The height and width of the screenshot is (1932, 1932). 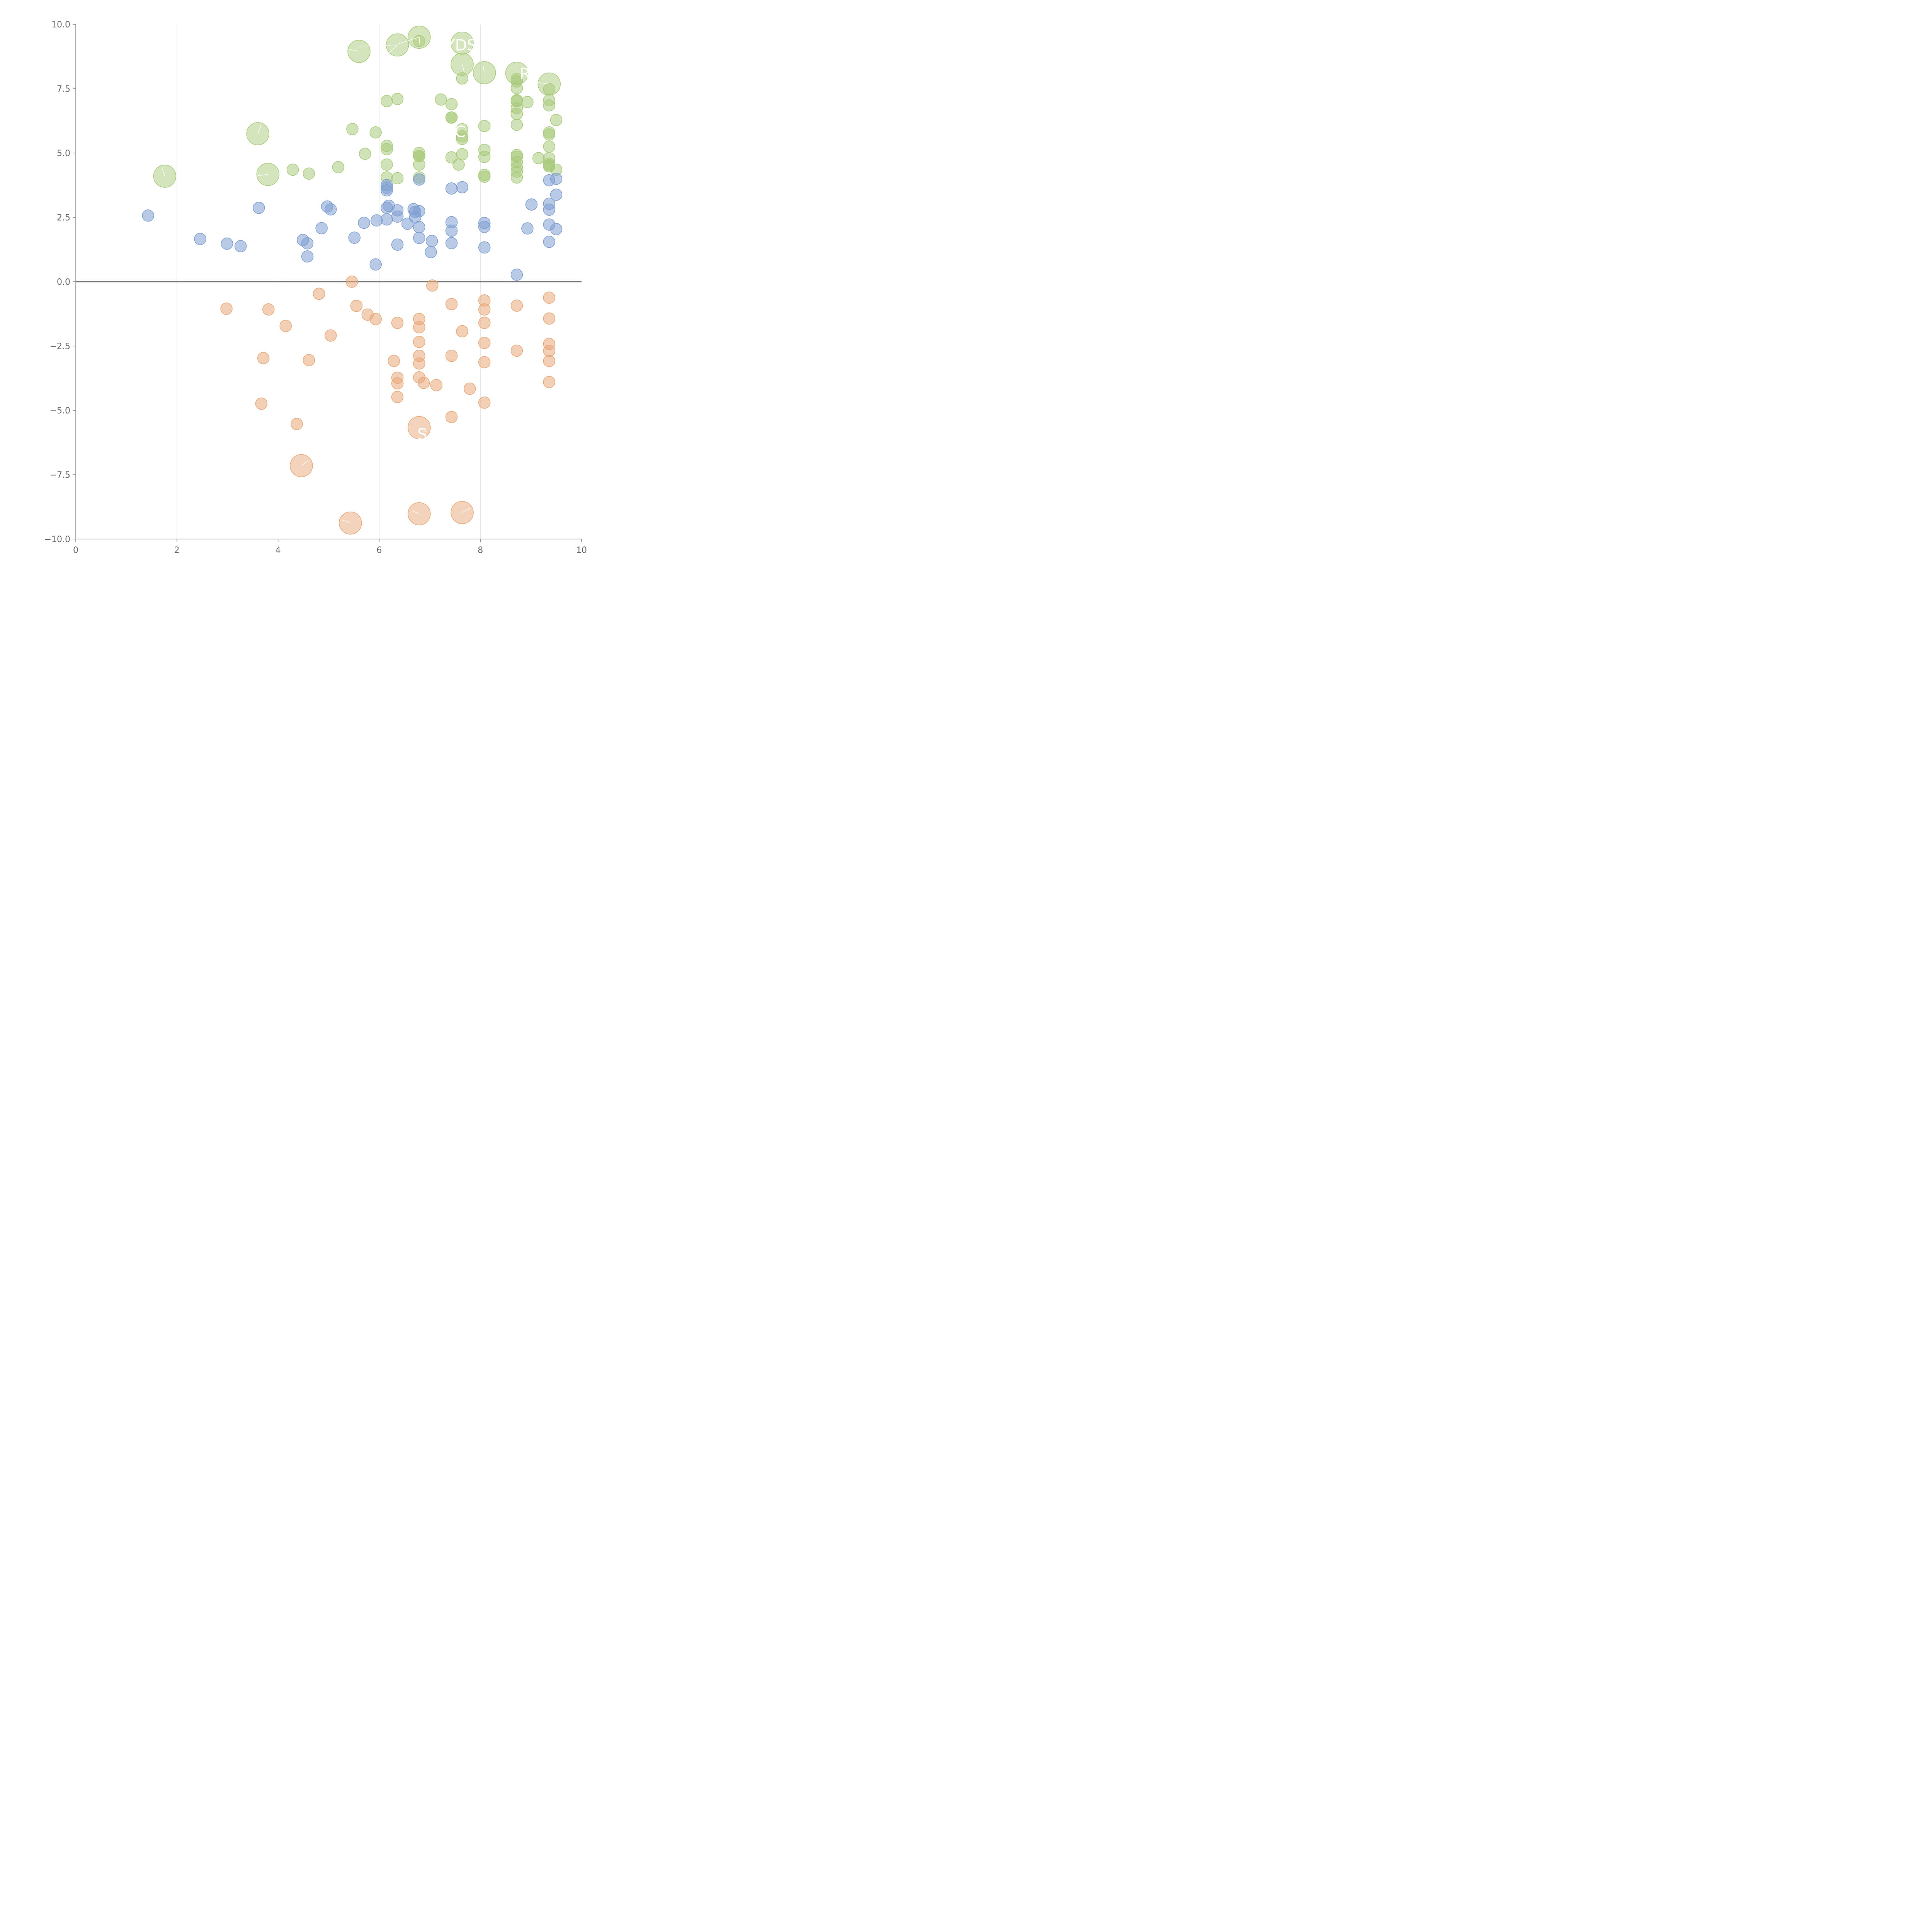 I want to click on point-label: R, so click(x=524, y=74).